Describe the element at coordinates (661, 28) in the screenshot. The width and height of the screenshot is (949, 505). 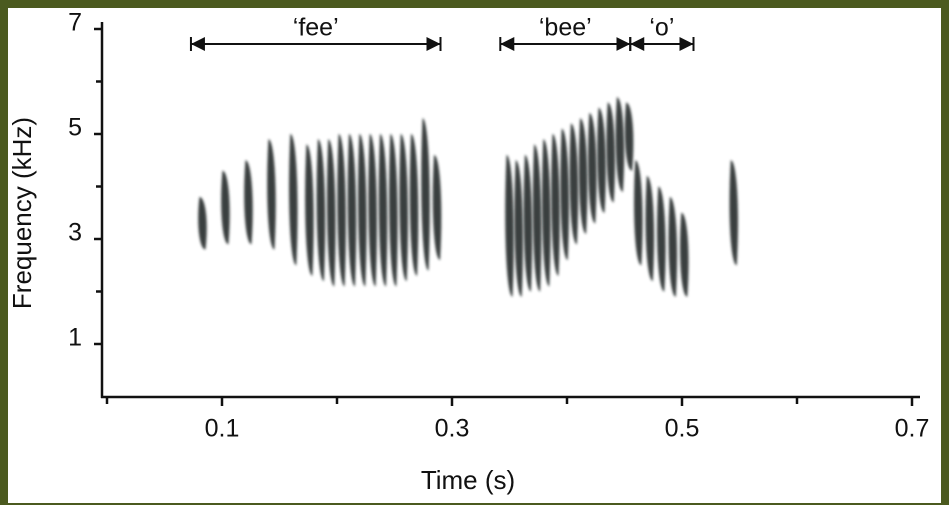
I see `segment-label: ‘o’` at that location.